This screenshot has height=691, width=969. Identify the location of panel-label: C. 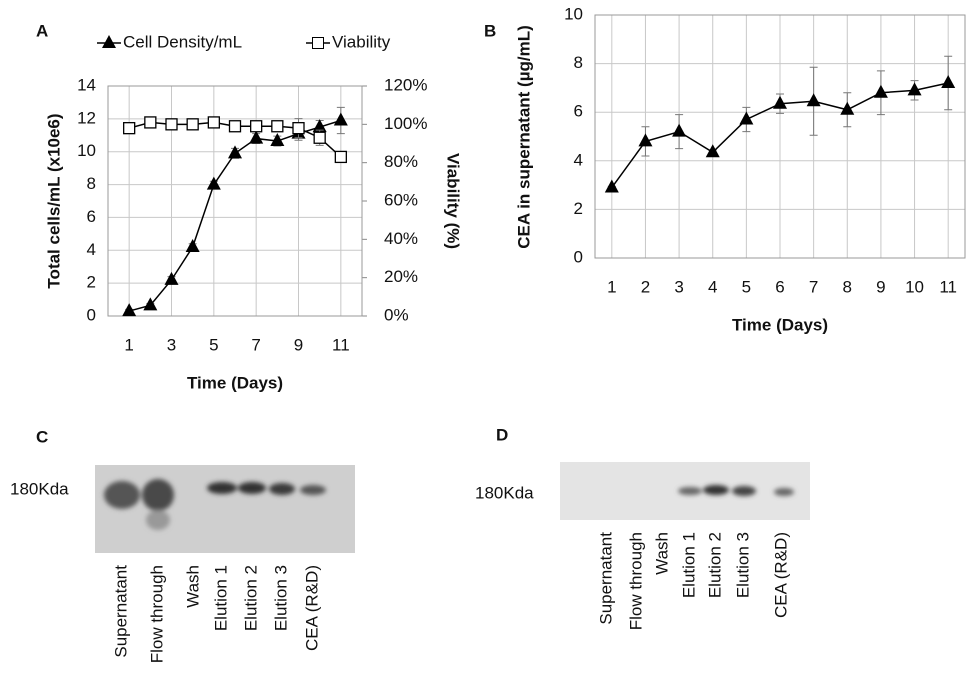
(42, 436).